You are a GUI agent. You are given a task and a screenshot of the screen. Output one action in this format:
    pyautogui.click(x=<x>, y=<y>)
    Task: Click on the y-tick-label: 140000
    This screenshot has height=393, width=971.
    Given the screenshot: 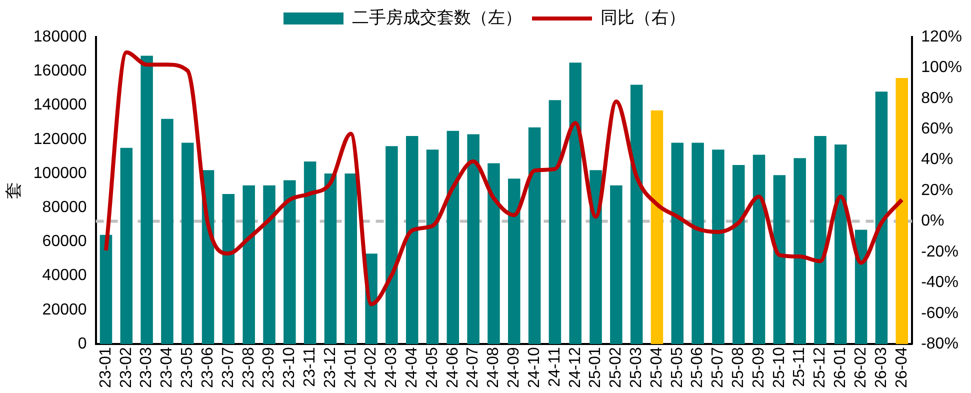 What is the action you would take?
    pyautogui.click(x=60, y=105)
    